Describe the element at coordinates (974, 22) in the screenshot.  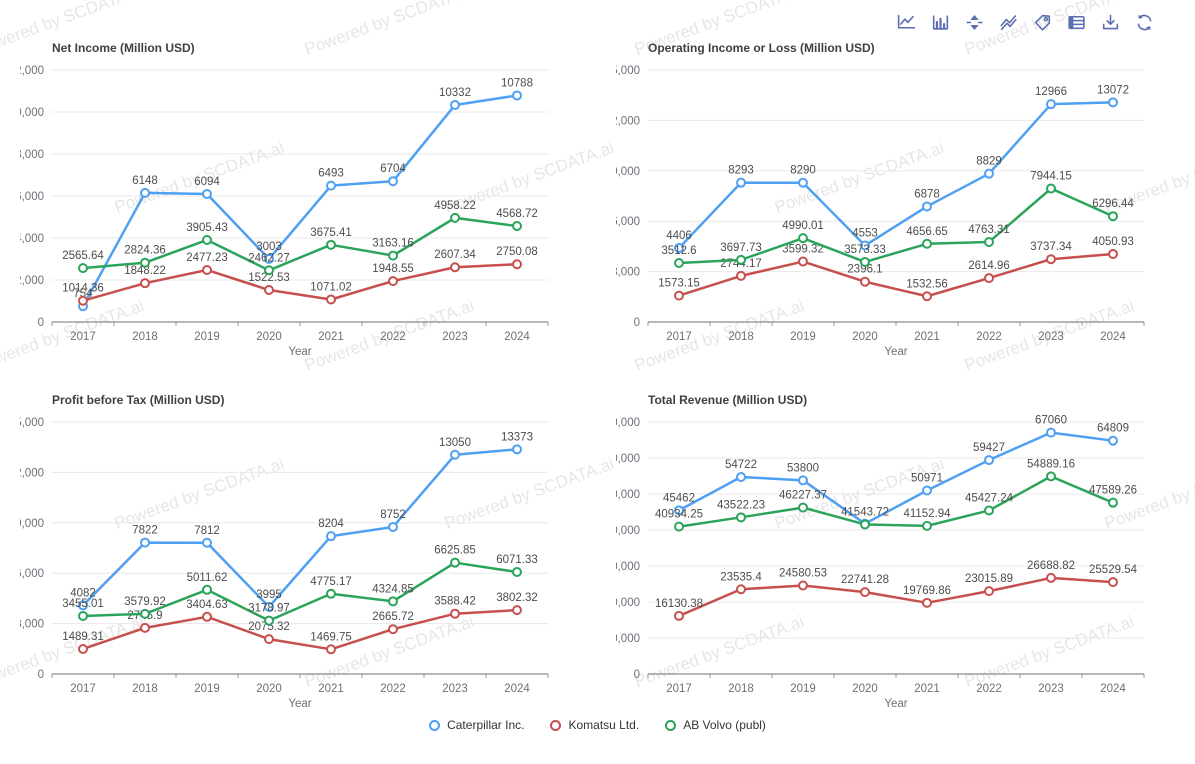
I see `stack-icon` at that location.